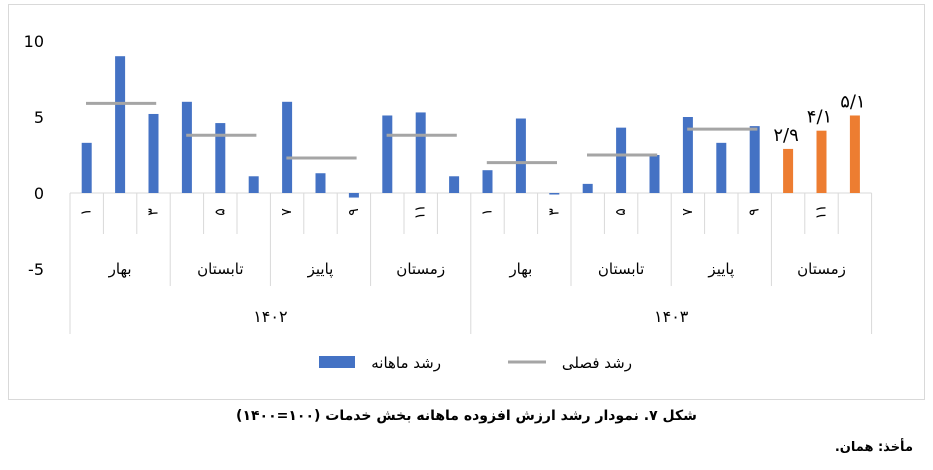 This screenshot has height=470, width=933. What do you see at coordinates (852, 101) in the screenshot?
I see `data-label: ۵/۱` at bounding box center [852, 101].